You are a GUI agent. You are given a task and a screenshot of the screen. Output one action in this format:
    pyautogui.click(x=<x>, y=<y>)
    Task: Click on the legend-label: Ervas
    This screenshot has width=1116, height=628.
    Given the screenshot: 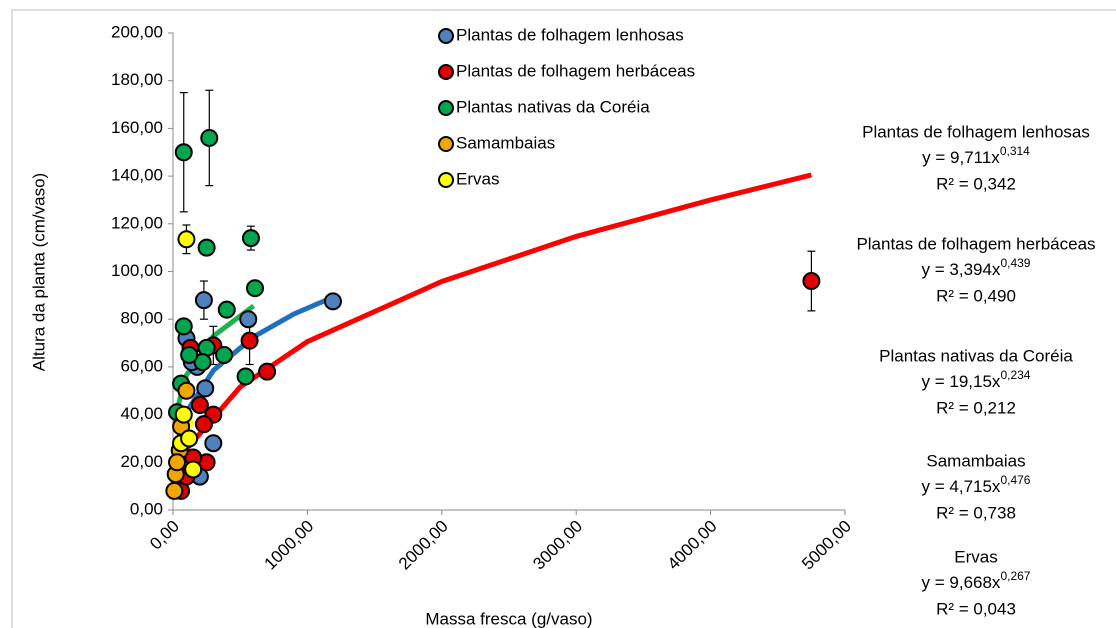 What is the action you would take?
    pyautogui.click(x=477, y=178)
    